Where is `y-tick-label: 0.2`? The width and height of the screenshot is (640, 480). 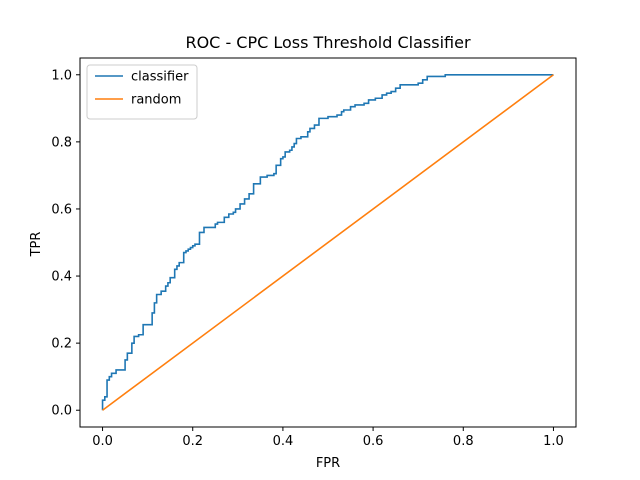
y-tick-label: 0.2 is located at coordinates (61, 344).